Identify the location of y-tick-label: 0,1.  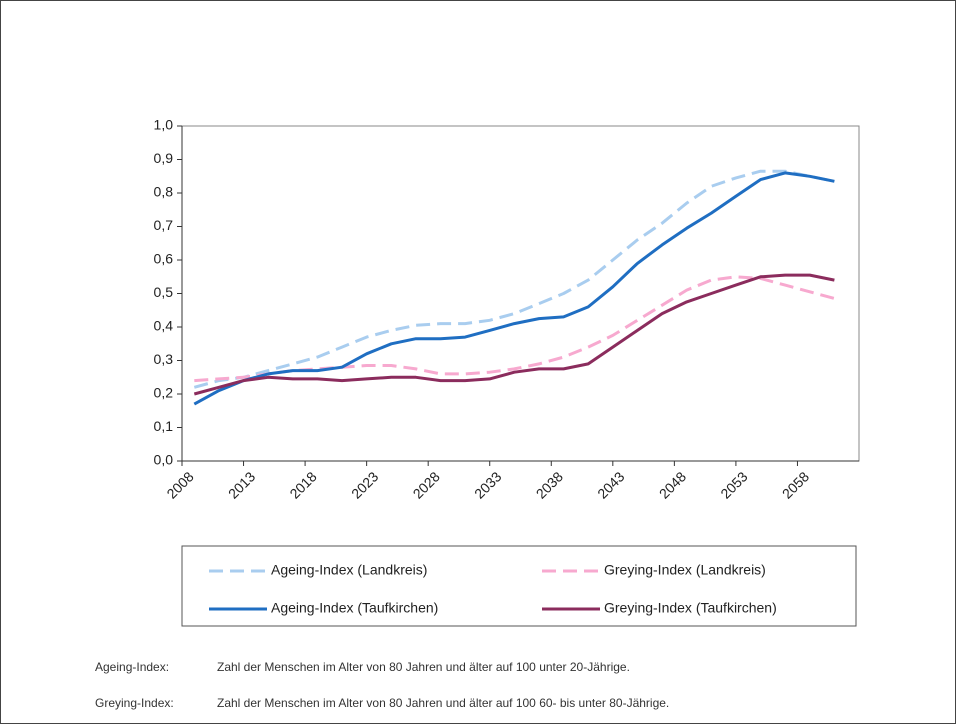
(164, 426).